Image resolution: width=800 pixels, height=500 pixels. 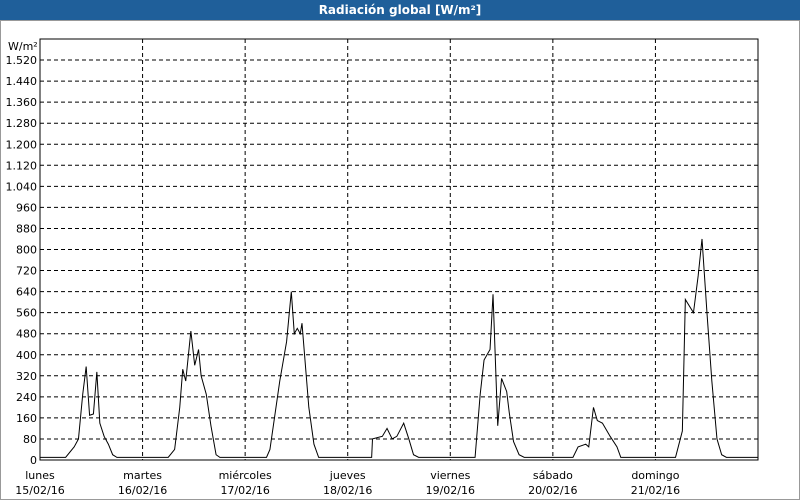 I want to click on x-tick-date: 15/02/16, so click(x=39, y=490).